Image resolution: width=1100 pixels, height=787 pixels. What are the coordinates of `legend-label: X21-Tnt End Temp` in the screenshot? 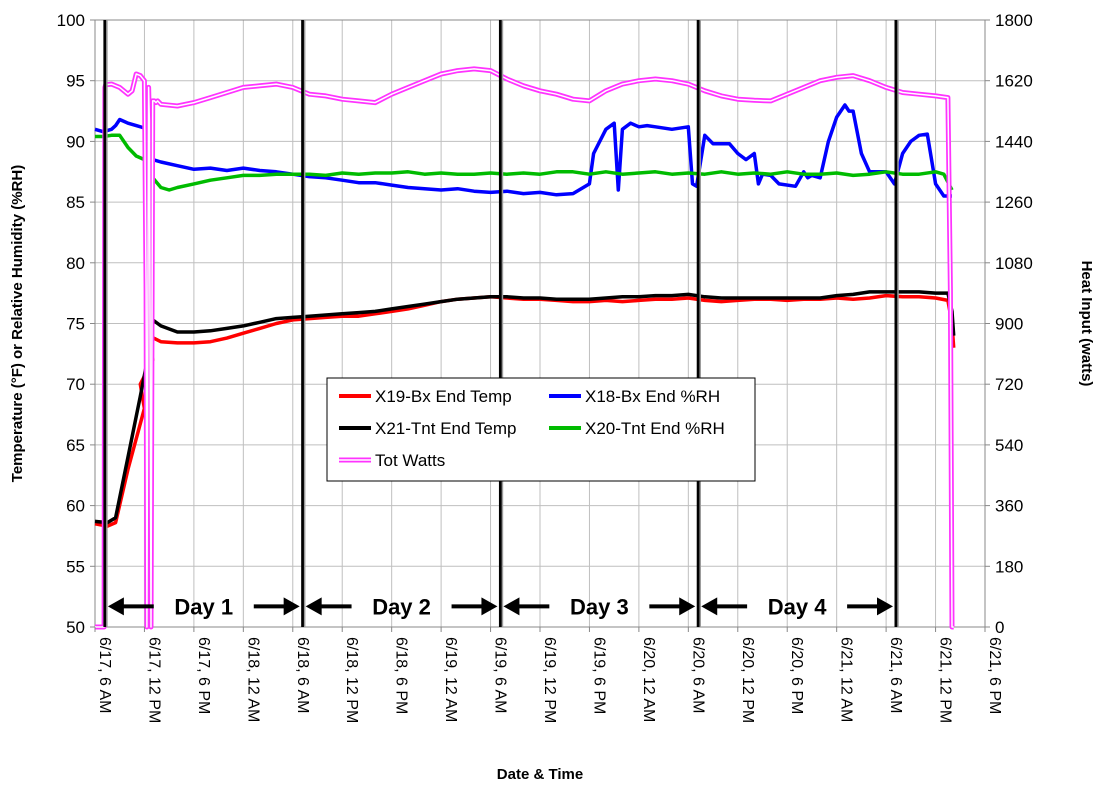 It's located at (445, 428).